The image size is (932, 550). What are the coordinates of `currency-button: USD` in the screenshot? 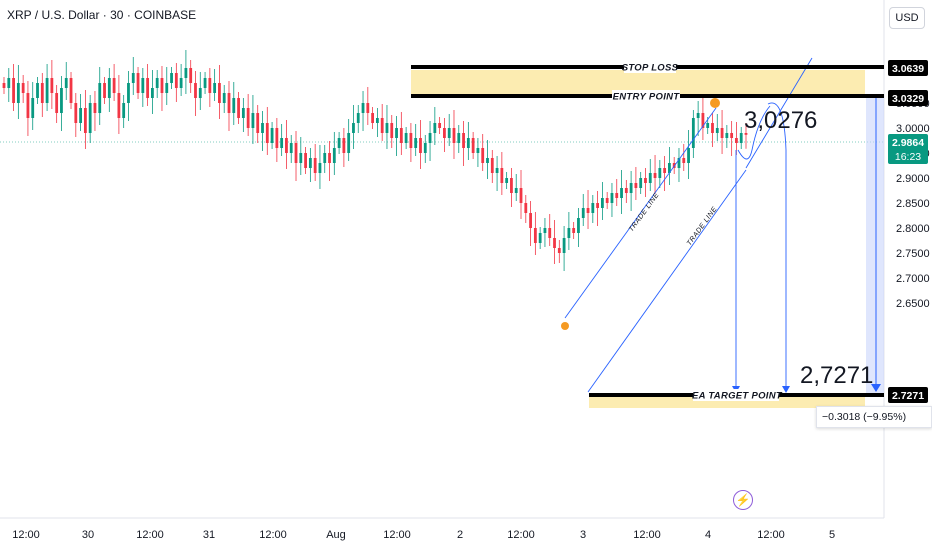 It's located at (907, 18).